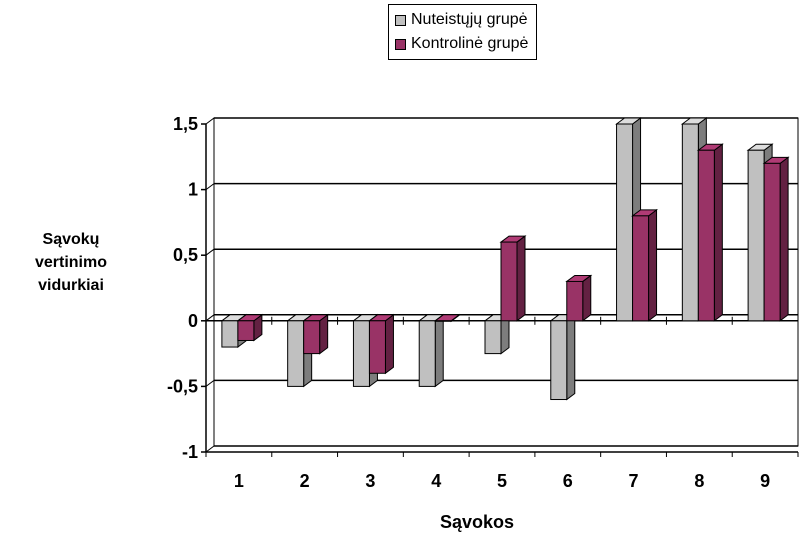 Image resolution: width=800 pixels, height=535 pixels. What do you see at coordinates (239, 481) in the screenshot?
I see `x-tick-label: 1` at bounding box center [239, 481].